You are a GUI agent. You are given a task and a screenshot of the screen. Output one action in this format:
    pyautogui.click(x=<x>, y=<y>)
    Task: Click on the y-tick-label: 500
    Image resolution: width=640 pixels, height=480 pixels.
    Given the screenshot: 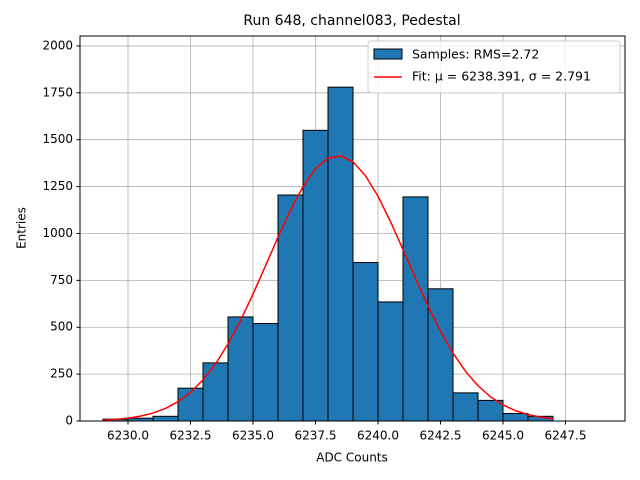 What is the action you would take?
    pyautogui.click(x=61, y=327)
    